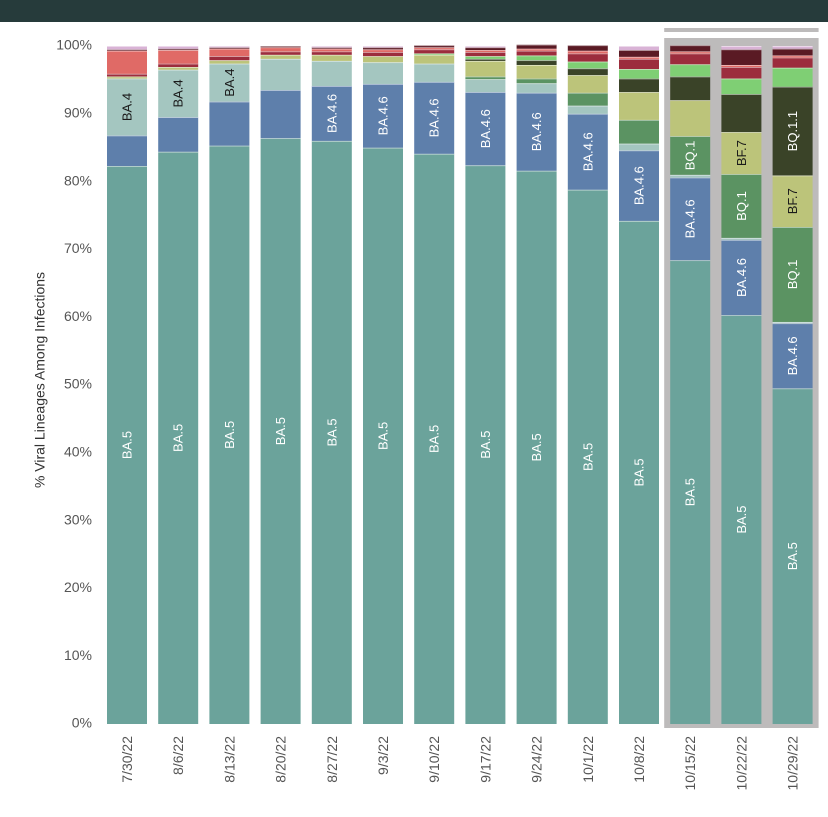  Describe the element at coordinates (332, 759) in the screenshot. I see `x-tick-label: 8/27/22` at that location.